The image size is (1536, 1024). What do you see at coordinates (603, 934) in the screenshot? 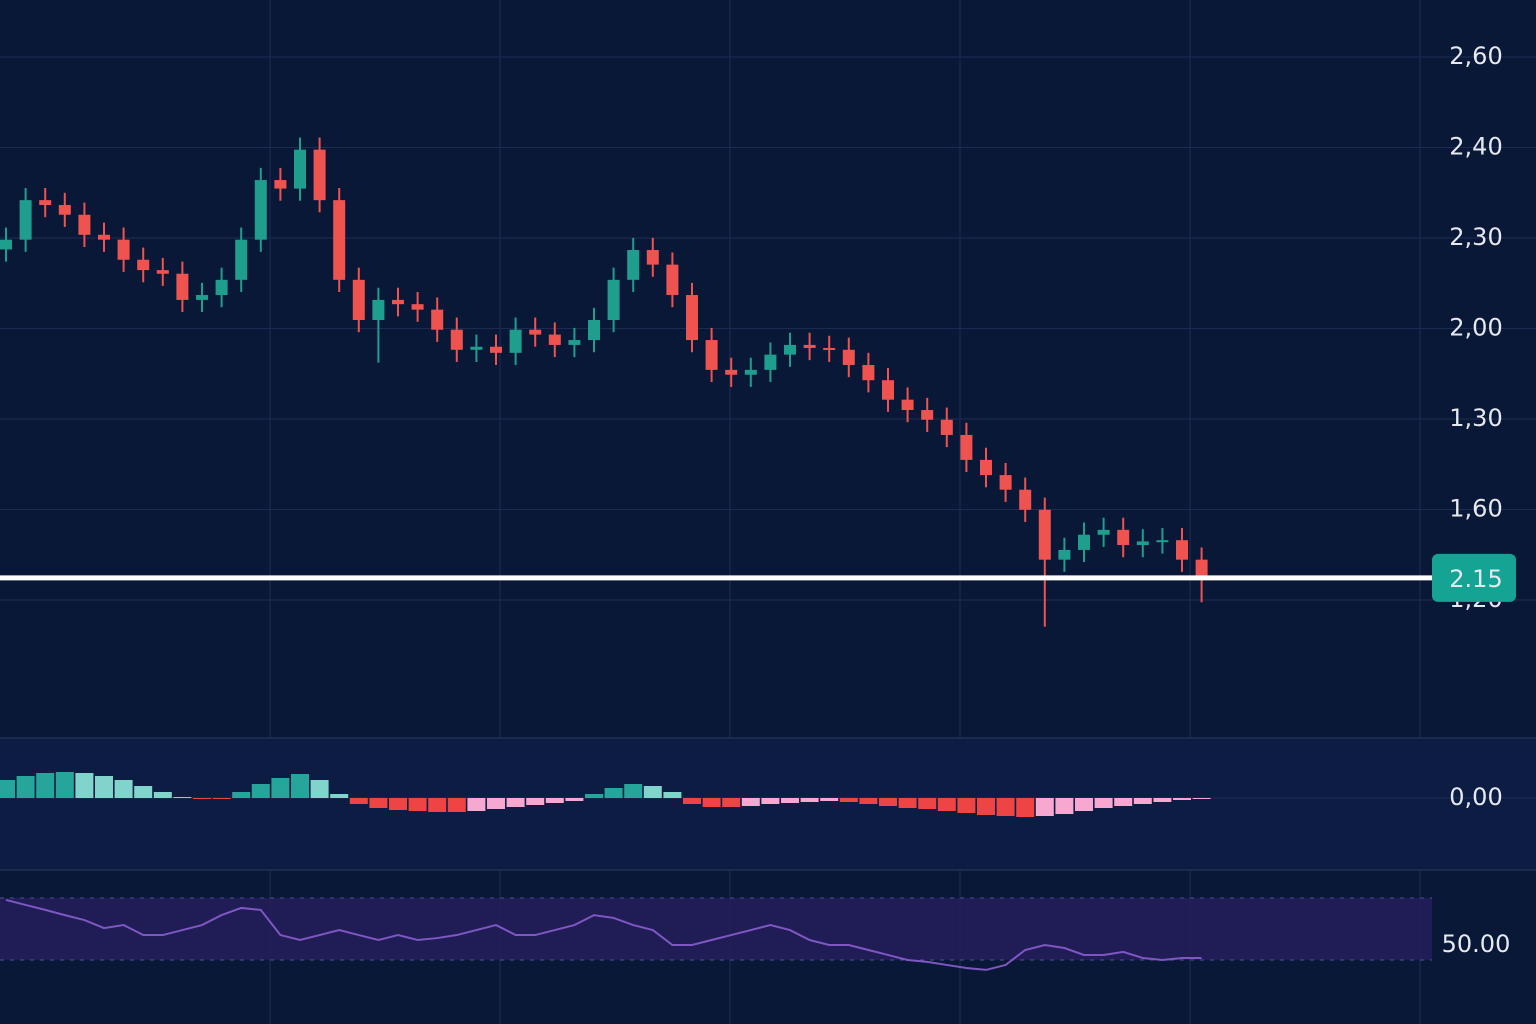
I see `rsi-line` at bounding box center [603, 934].